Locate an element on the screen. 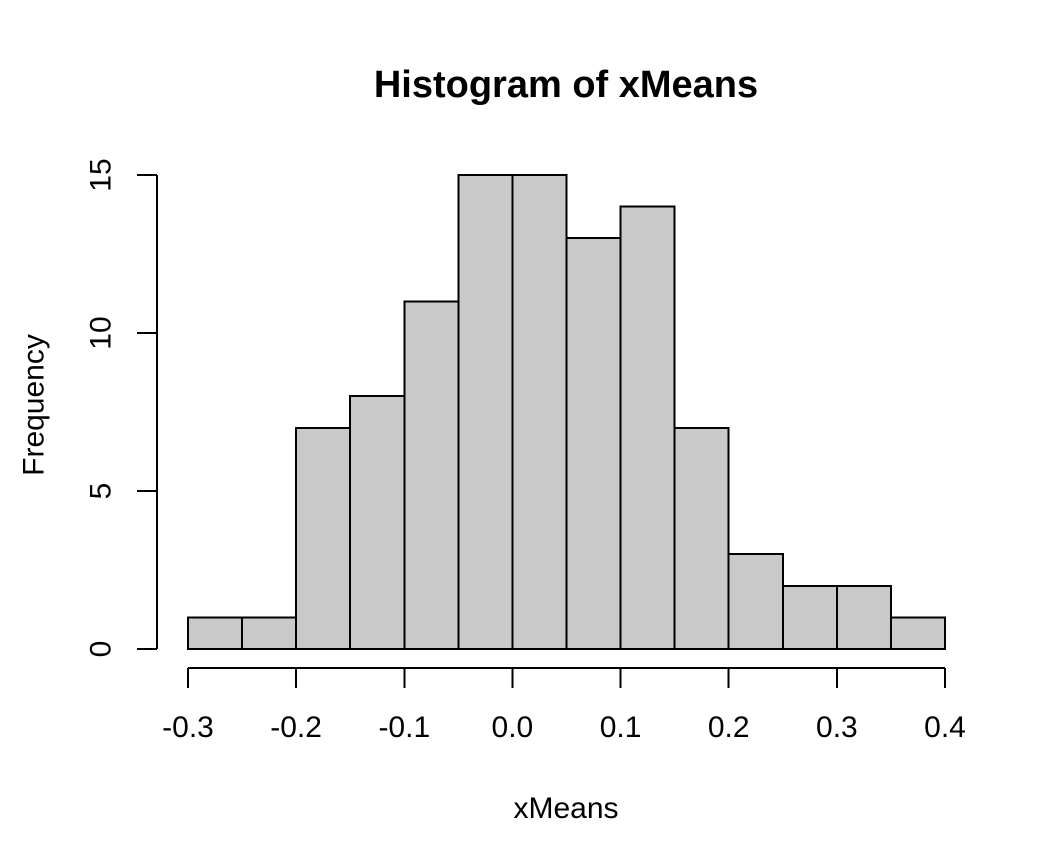 The width and height of the screenshot is (1056, 864). x-axis-label: xMeans is located at coordinates (565, 808).